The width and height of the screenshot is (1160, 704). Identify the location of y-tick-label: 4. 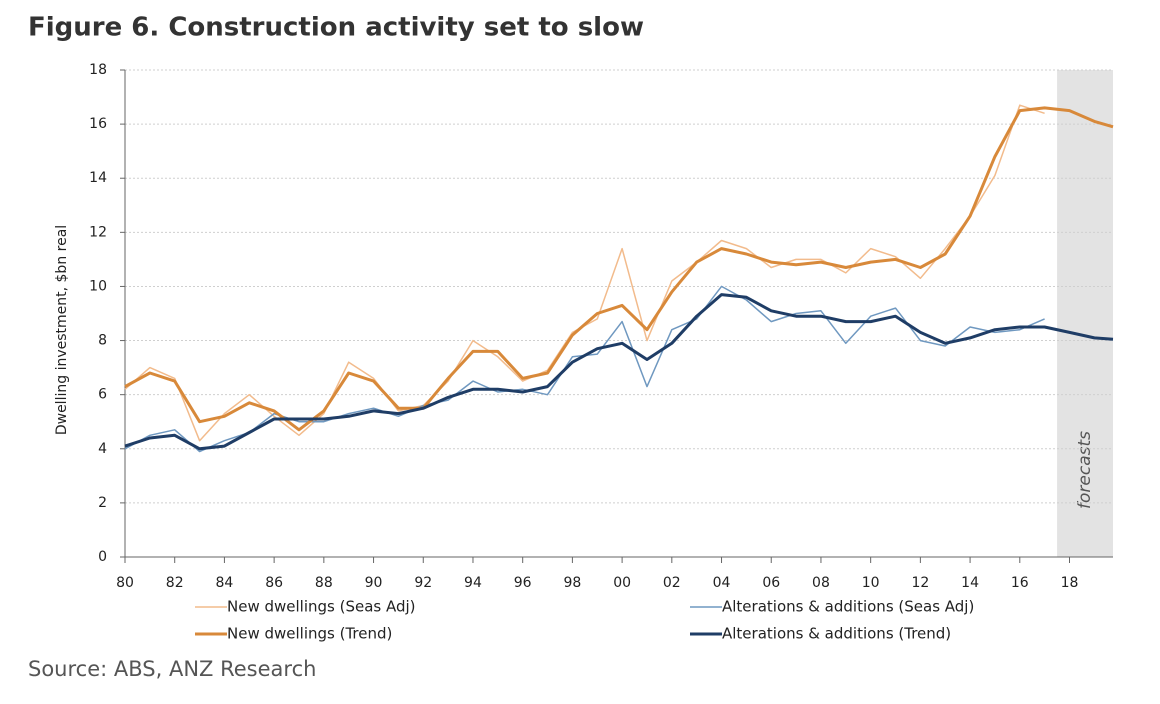
(102, 449).